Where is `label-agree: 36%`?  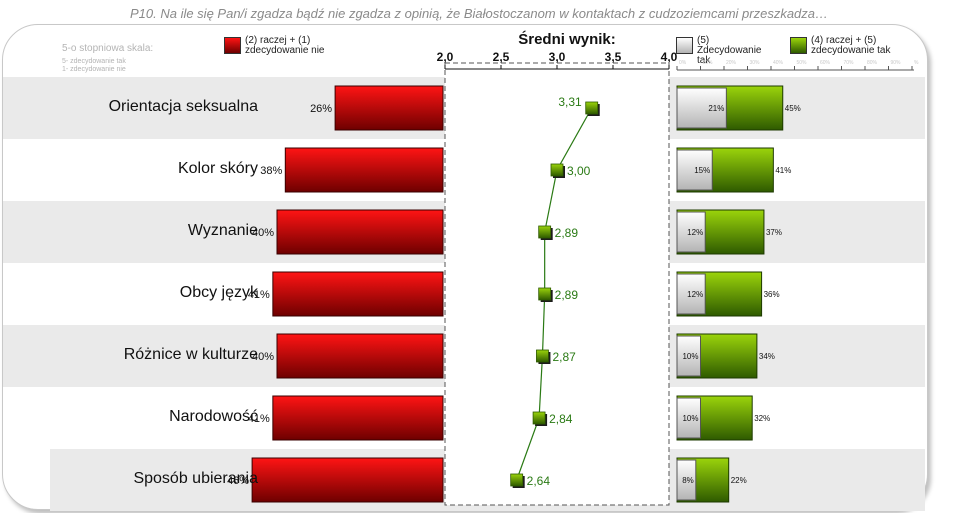 label-agree: 36% is located at coordinates (772, 294).